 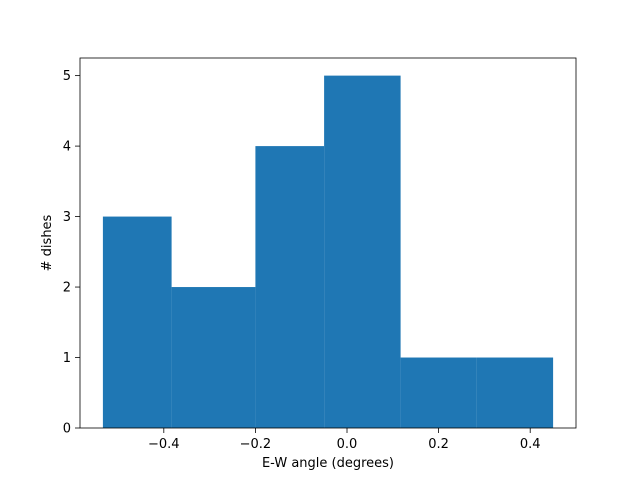 I want to click on y-tick-label: 5, so click(x=67, y=76).